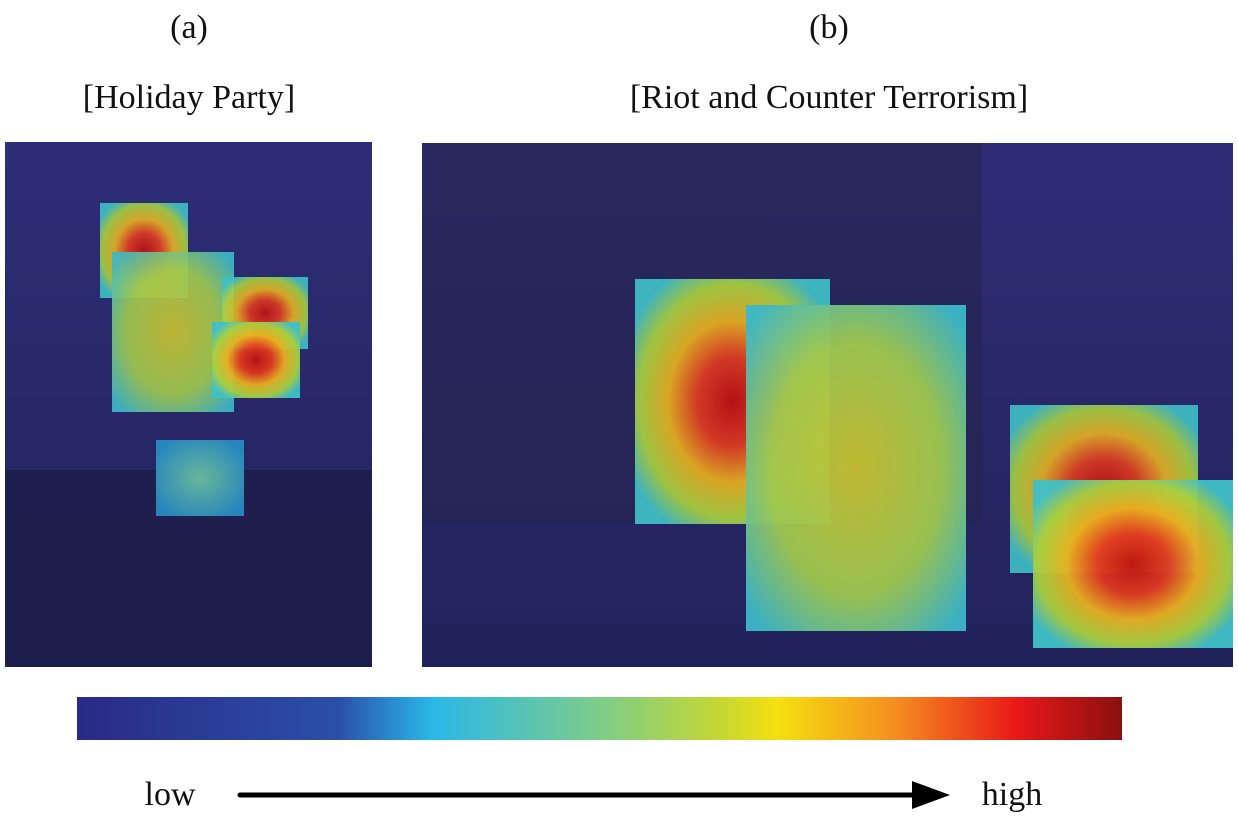 The width and height of the screenshot is (1238, 834). Describe the element at coordinates (189, 27) in the screenshot. I see `panel-label: (a)` at that location.